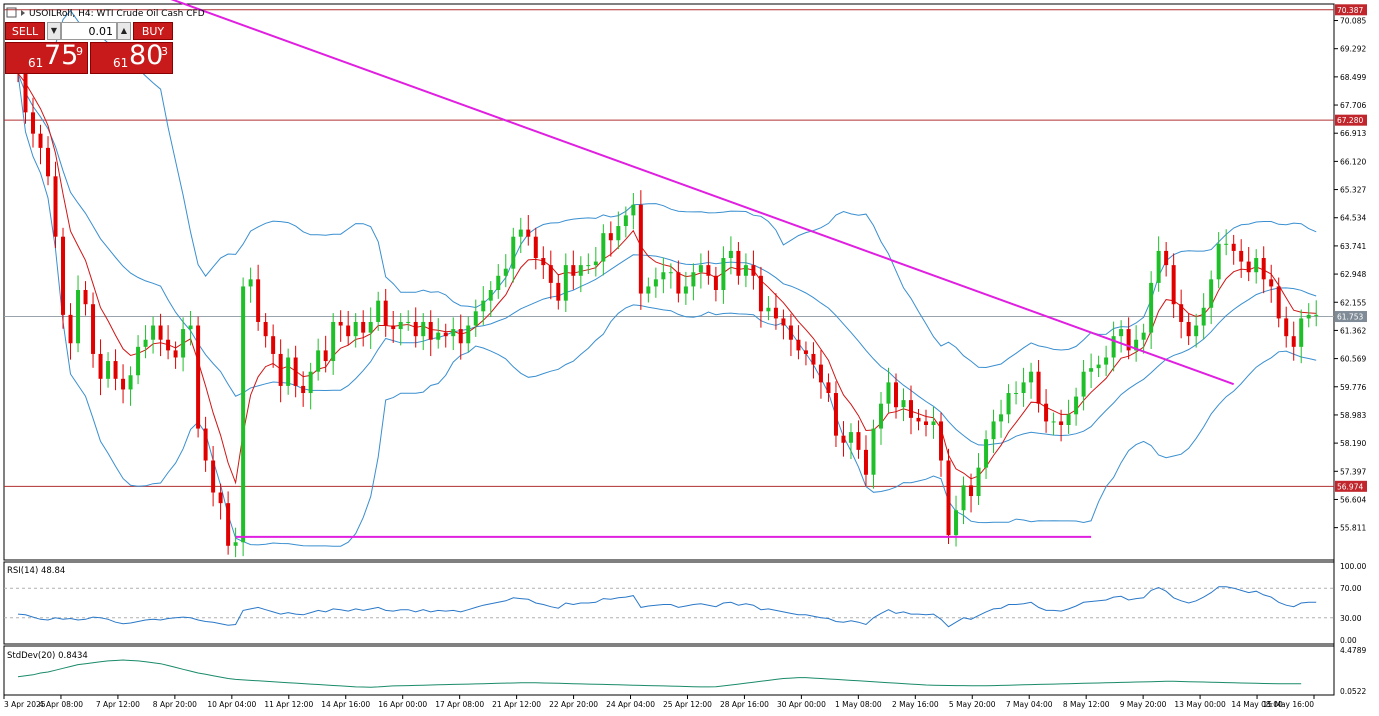  Describe the element at coordinates (1353, 133) in the screenshot. I see `y-tick-label: 66.913` at that location.